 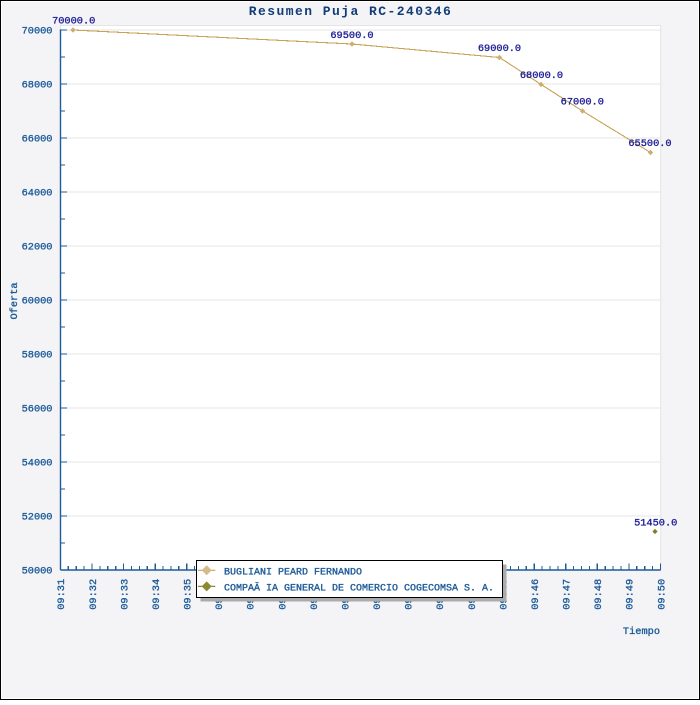 I want to click on svg-text: BUGLIANI PEARD FERNANDO, so click(x=293, y=573).